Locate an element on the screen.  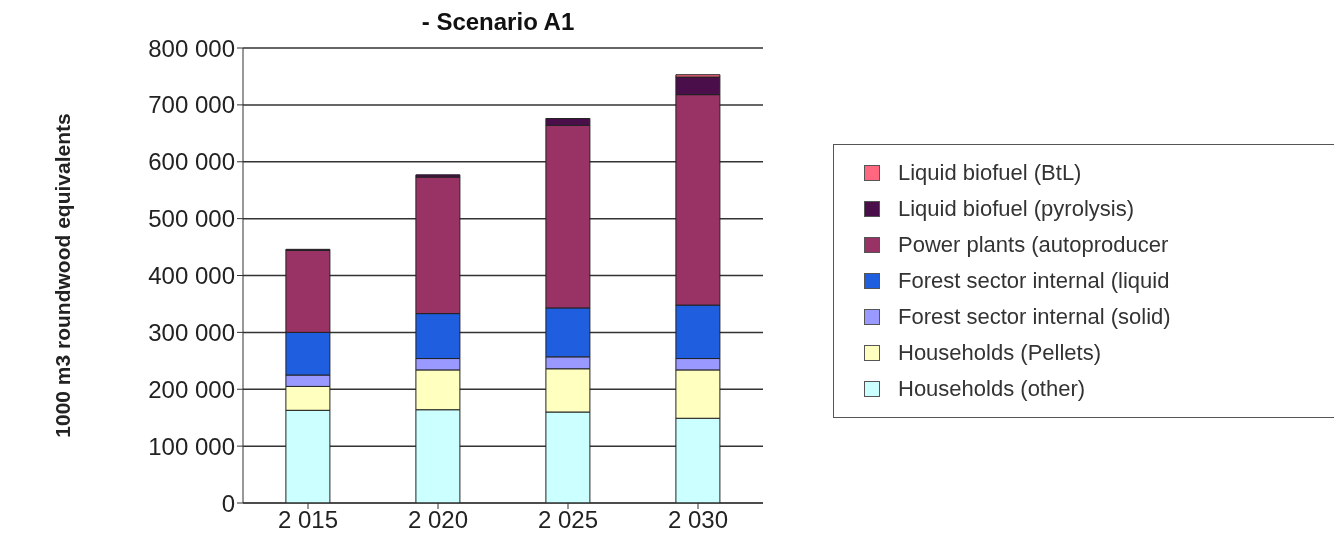
y-tick-label: 500 000 is located at coordinates (191, 219).